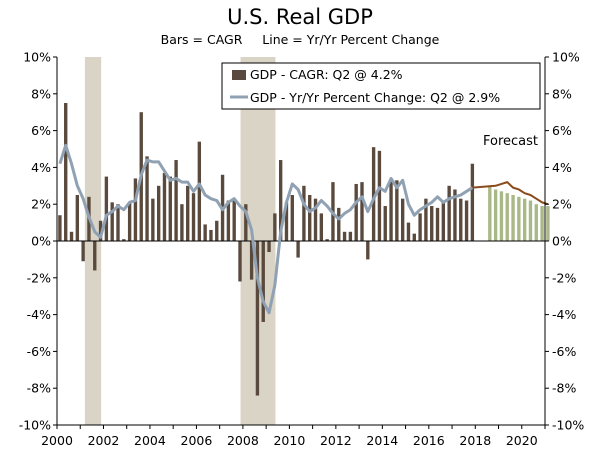 The height and width of the screenshot is (454, 600). What do you see at coordinates (57, 440) in the screenshot?
I see `x-tick-label-0: 2000` at bounding box center [57, 440].